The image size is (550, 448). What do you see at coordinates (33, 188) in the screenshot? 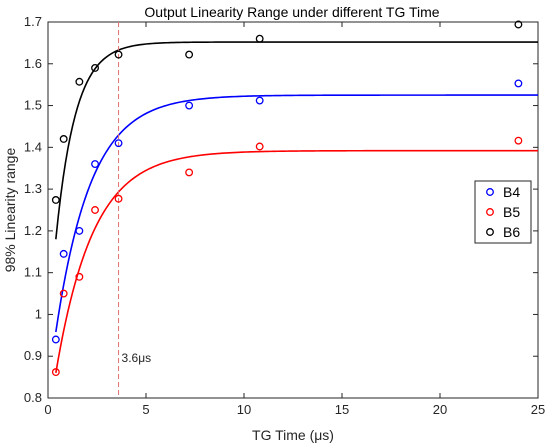
I see `y-tick-label: 1.3` at bounding box center [33, 188].